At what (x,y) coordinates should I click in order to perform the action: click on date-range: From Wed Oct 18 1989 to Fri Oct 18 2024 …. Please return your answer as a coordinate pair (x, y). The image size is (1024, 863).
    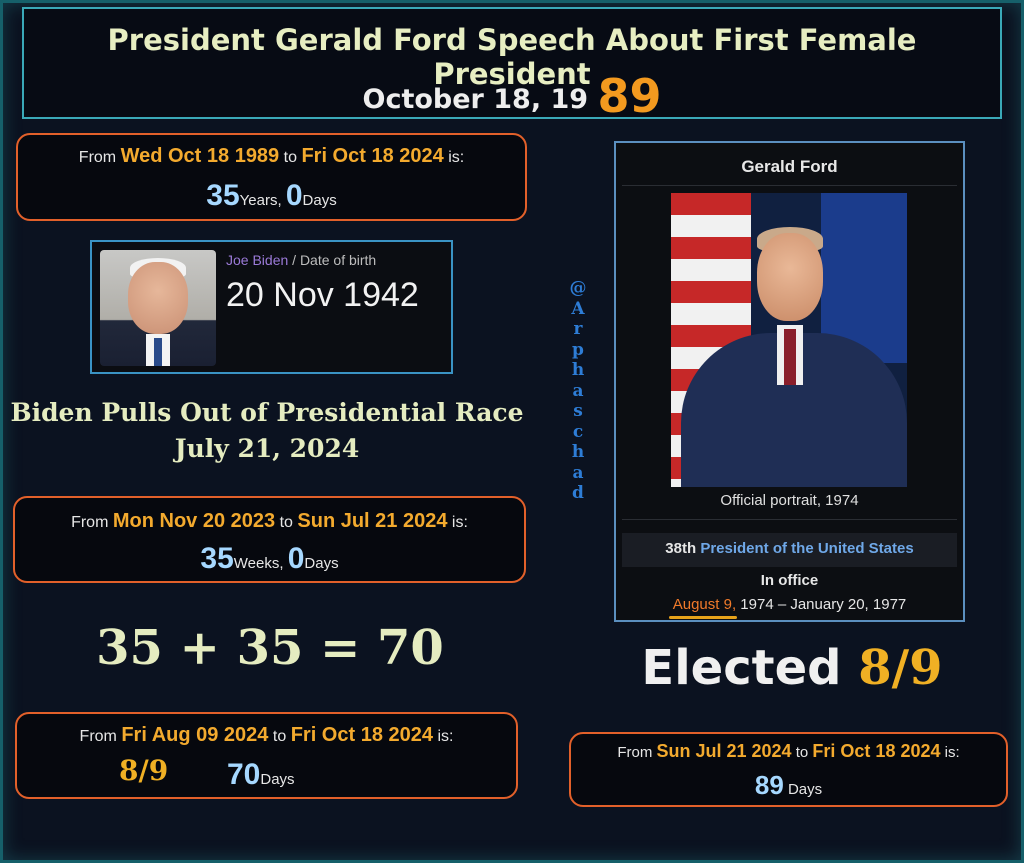
    Looking at the image, I should click on (271, 156).